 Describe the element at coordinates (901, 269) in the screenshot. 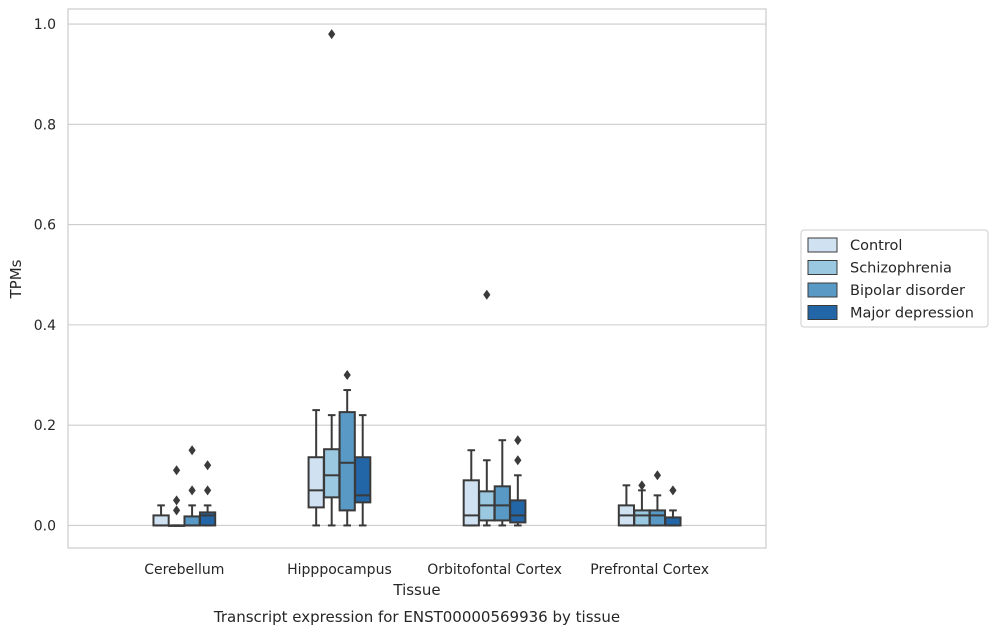

I see `legend-label: Schizophrenia` at that location.